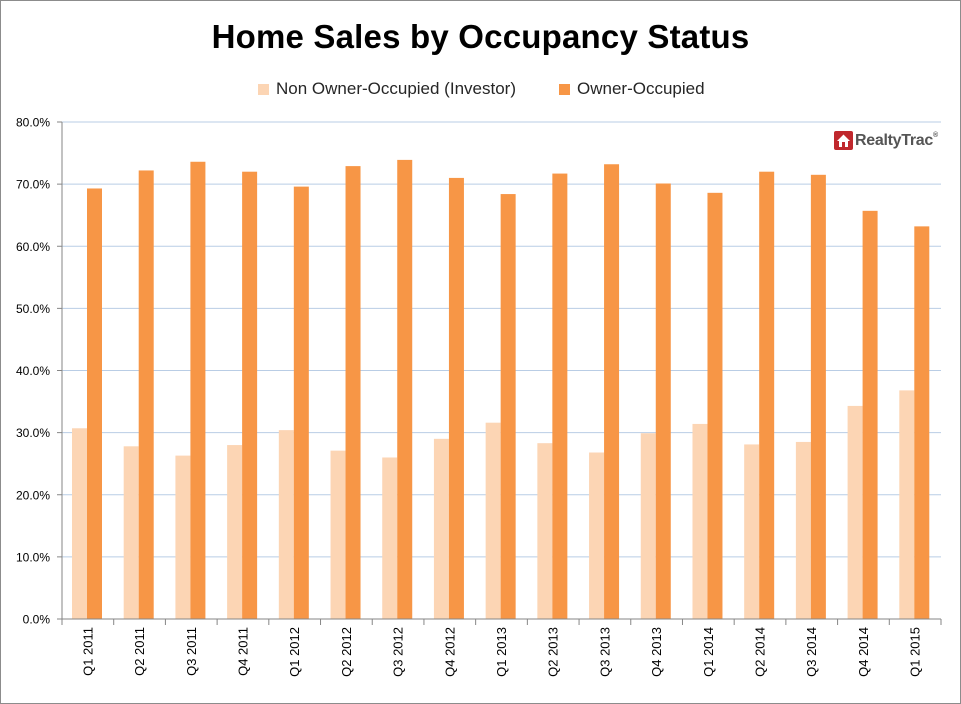 The image size is (961, 704). What do you see at coordinates (656, 652) in the screenshot?
I see `x-tick-label: Q4 2013` at bounding box center [656, 652].